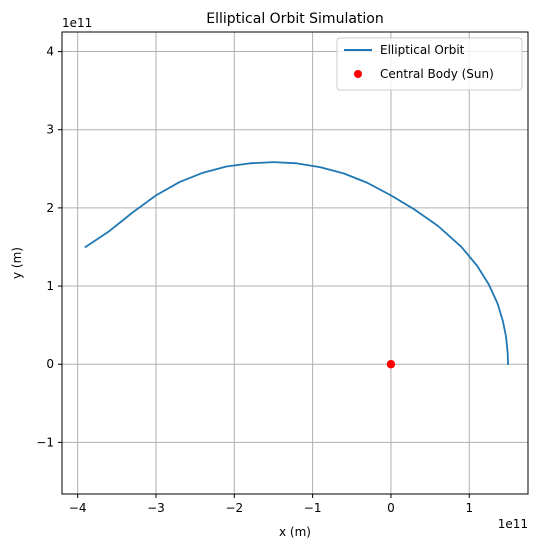 The image size is (534, 551). Describe the element at coordinates (78, 508) in the screenshot. I see `x-tick-label: −4` at that location.